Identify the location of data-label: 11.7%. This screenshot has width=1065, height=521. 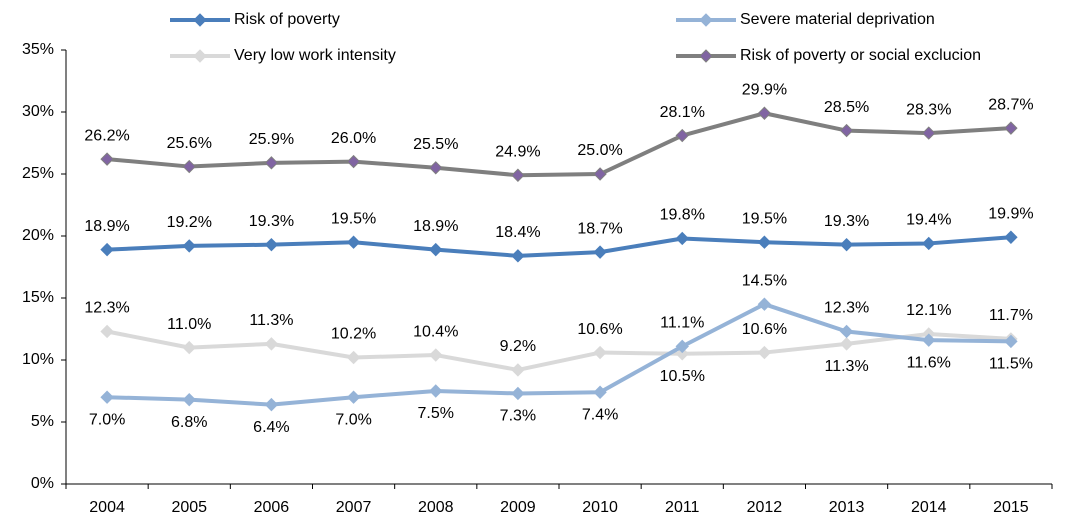
(1011, 315).